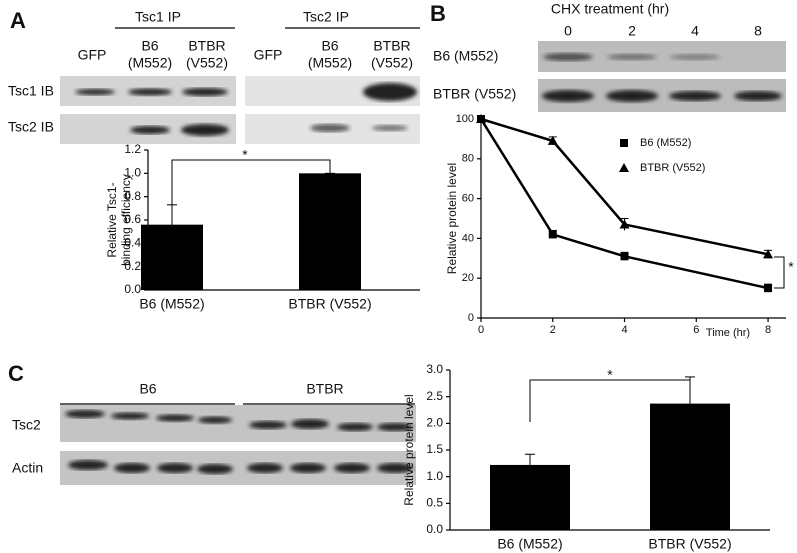  What do you see at coordinates (624, 330) in the screenshot?
I see `x-tick-label: 4` at bounding box center [624, 330].